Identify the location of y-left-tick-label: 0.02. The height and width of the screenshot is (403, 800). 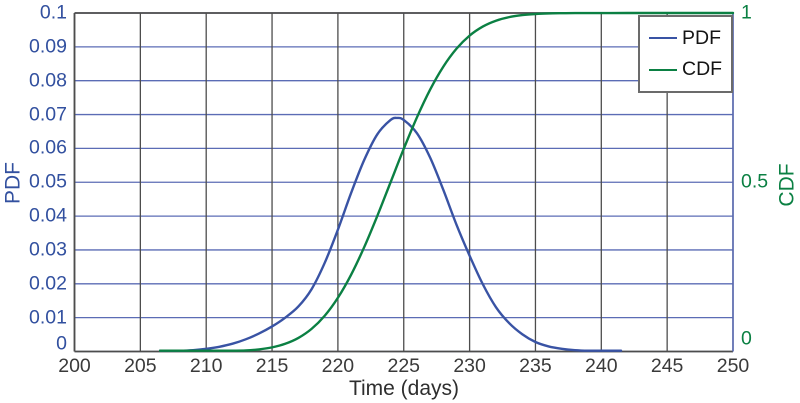
(48, 283).